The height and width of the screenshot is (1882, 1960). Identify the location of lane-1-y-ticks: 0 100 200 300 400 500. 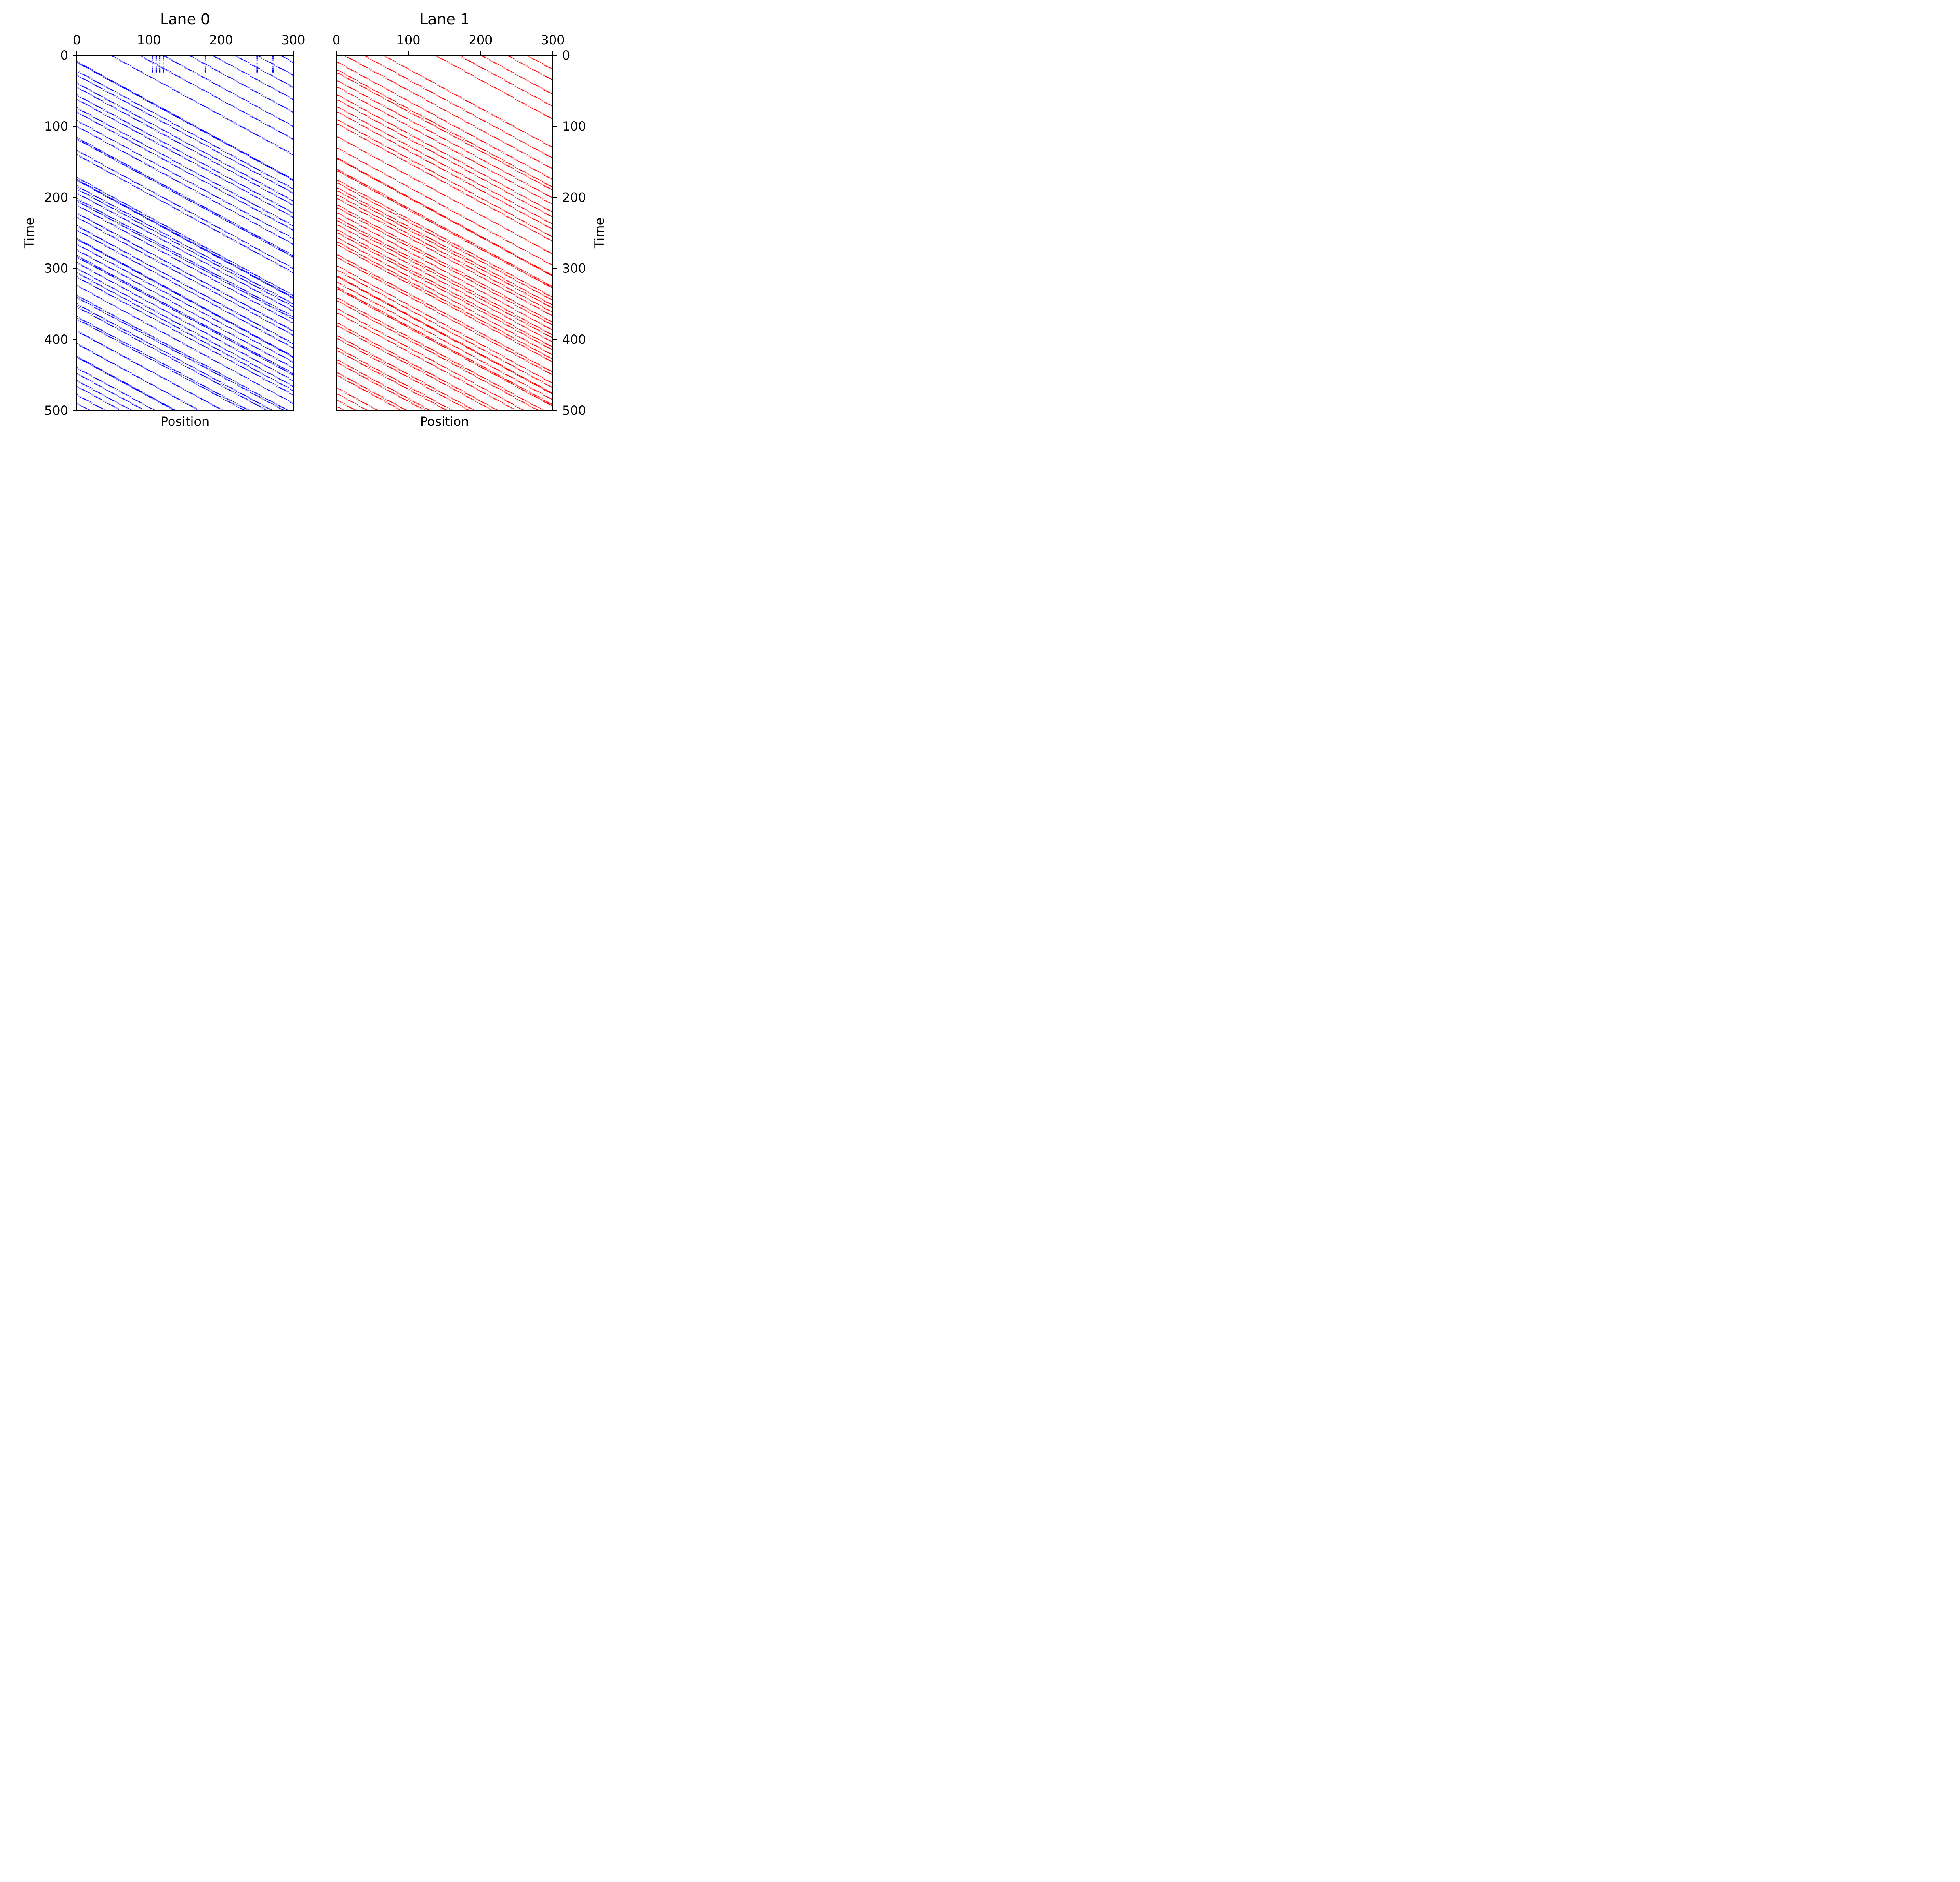
(569, 233).